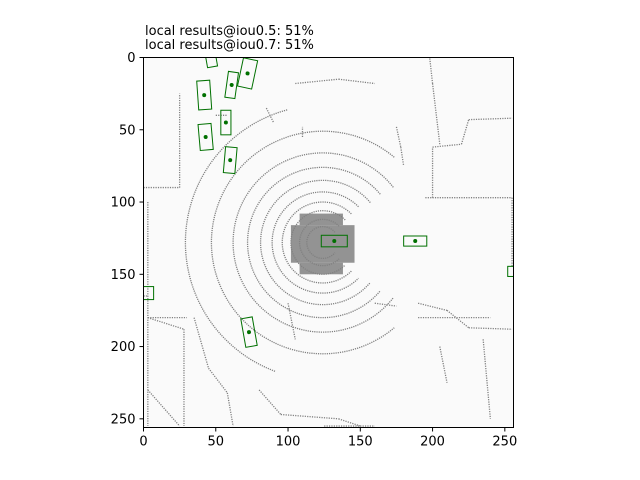 The width and height of the screenshot is (640, 480). Describe the element at coordinates (328, 438) in the screenshot. I see `x-axis: 0 50 100 150 200 250` at that location.